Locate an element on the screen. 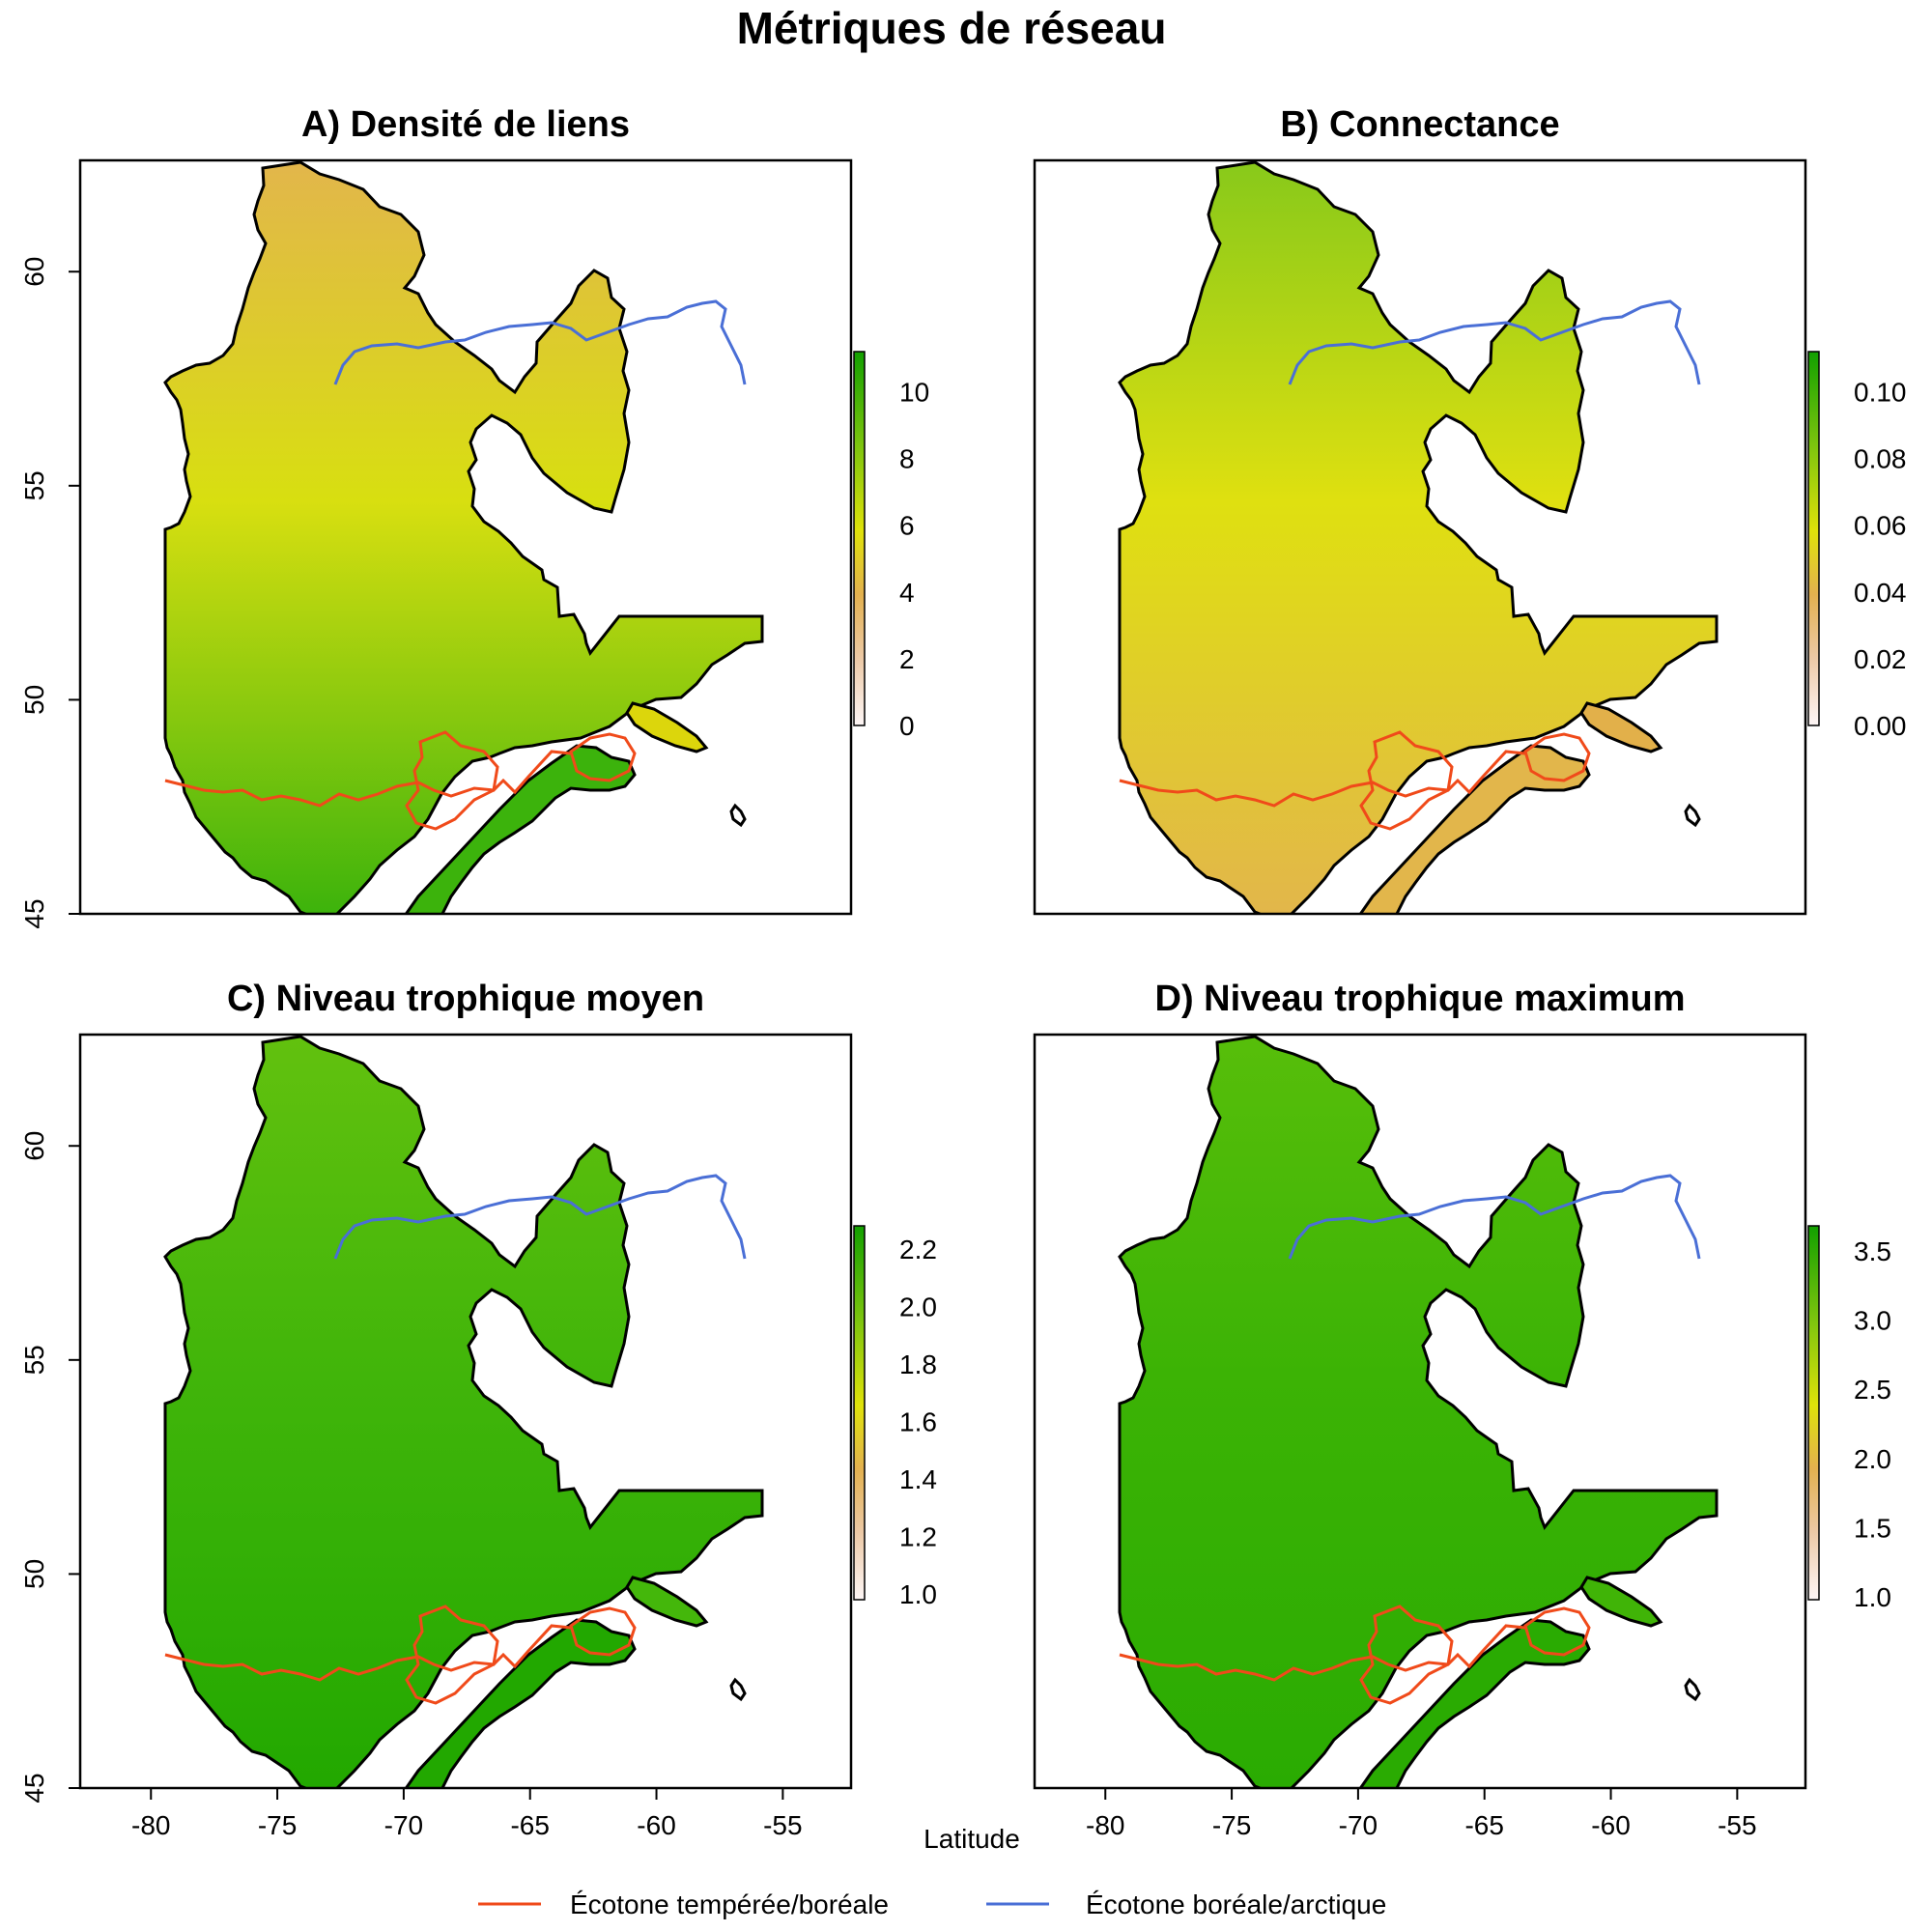  legend-label-boreal-arctic: Écotone boréale/arctique is located at coordinates (1236, 1904).